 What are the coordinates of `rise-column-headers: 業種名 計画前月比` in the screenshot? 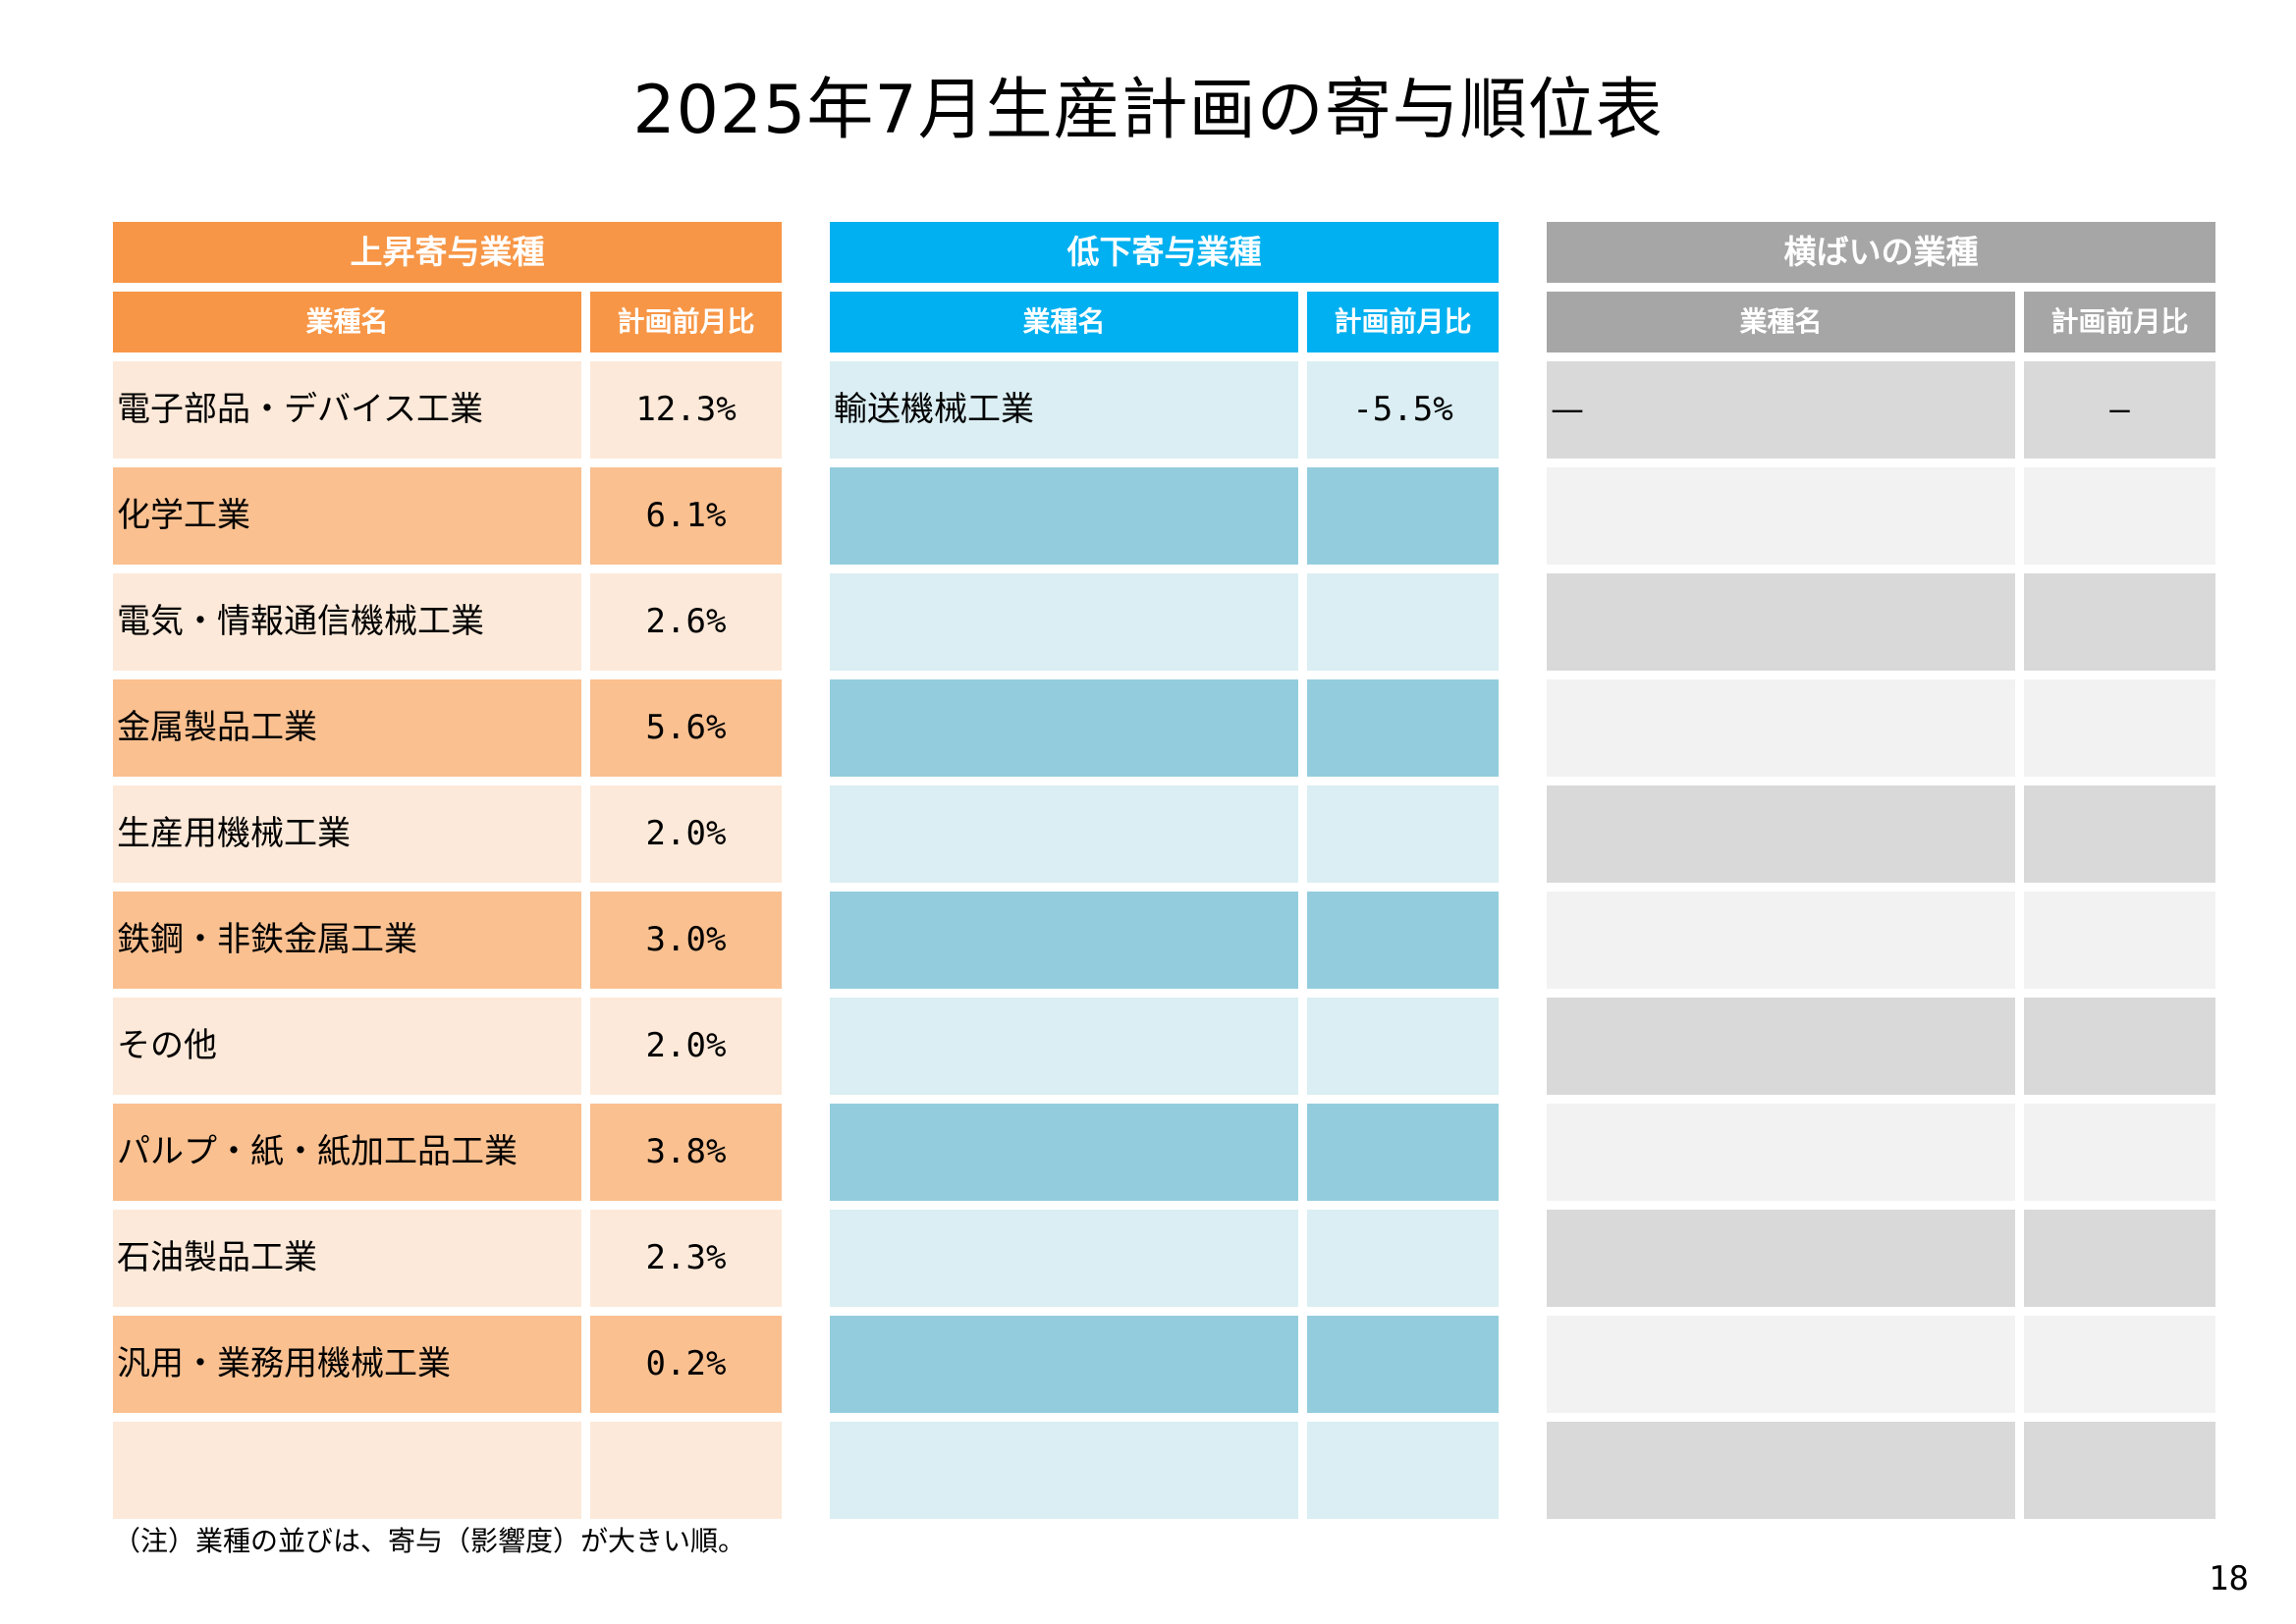 It's located at (447, 322).